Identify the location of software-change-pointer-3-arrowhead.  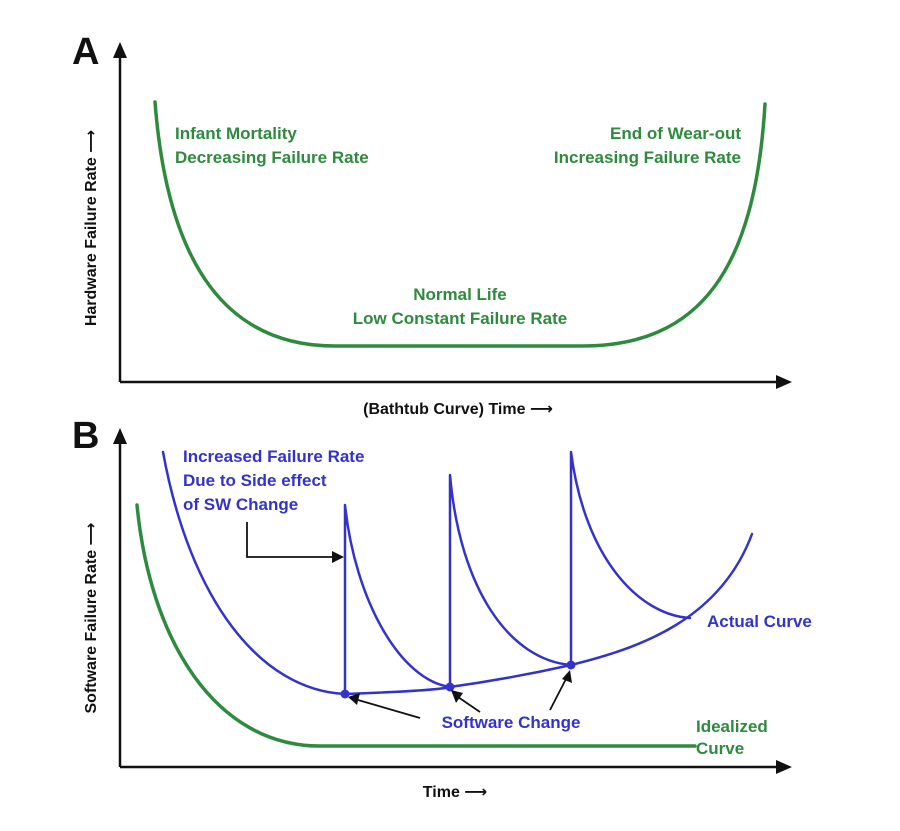
(567, 676).